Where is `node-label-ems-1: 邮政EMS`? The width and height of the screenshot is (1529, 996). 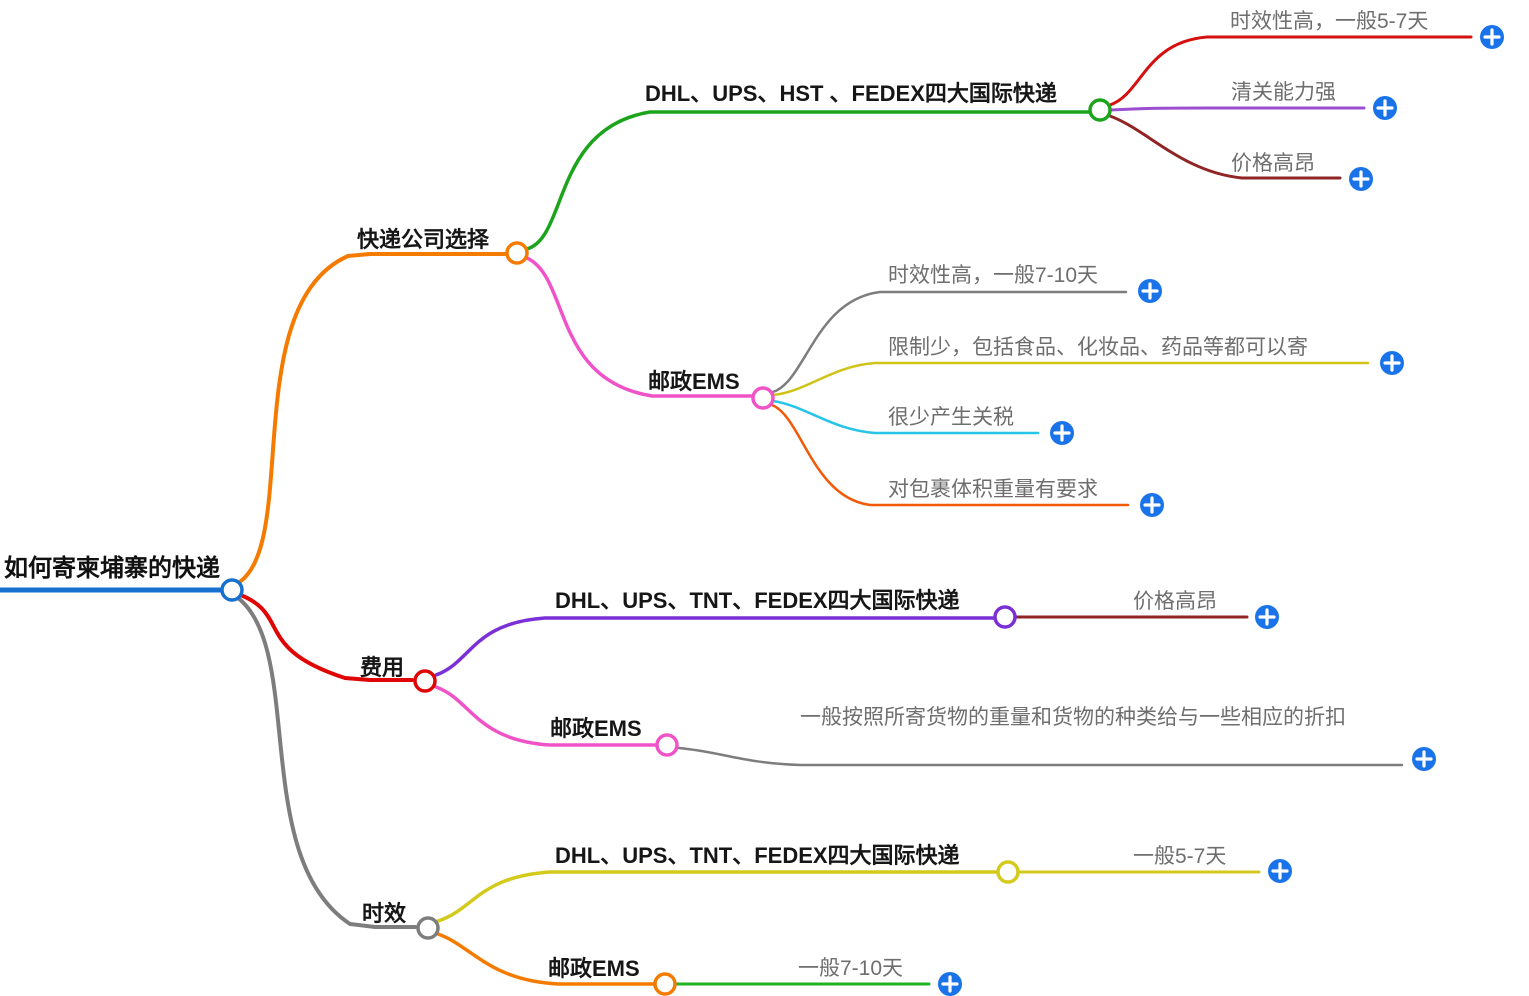
node-label-ems-1: 邮政EMS is located at coordinates (694, 381).